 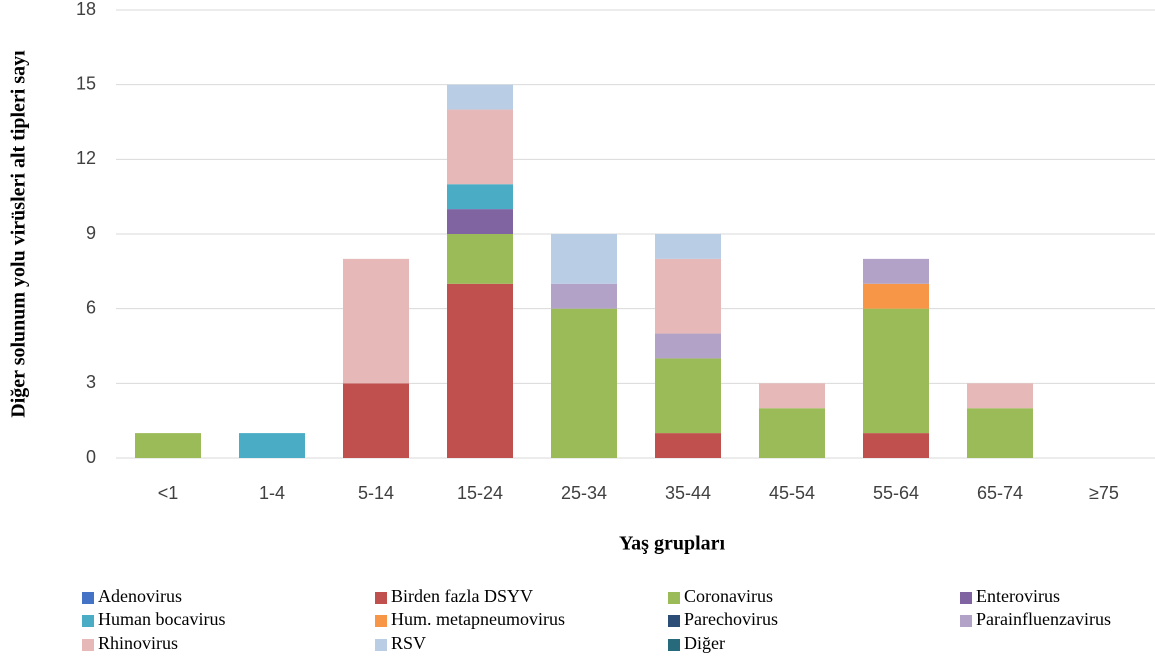 I want to click on y-tick-label: 6, so click(x=91, y=307).